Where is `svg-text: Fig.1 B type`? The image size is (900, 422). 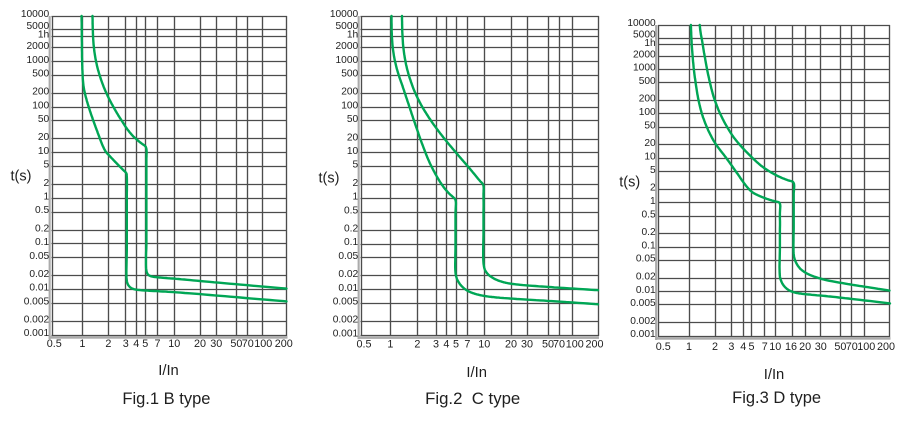
svg-text: Fig.1 B type is located at coordinates (166, 399).